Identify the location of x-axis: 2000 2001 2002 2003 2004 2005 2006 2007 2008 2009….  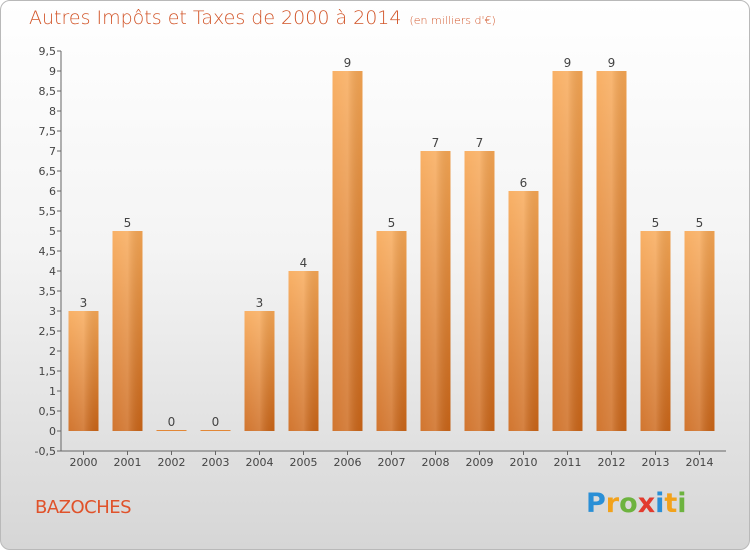
(393, 459).